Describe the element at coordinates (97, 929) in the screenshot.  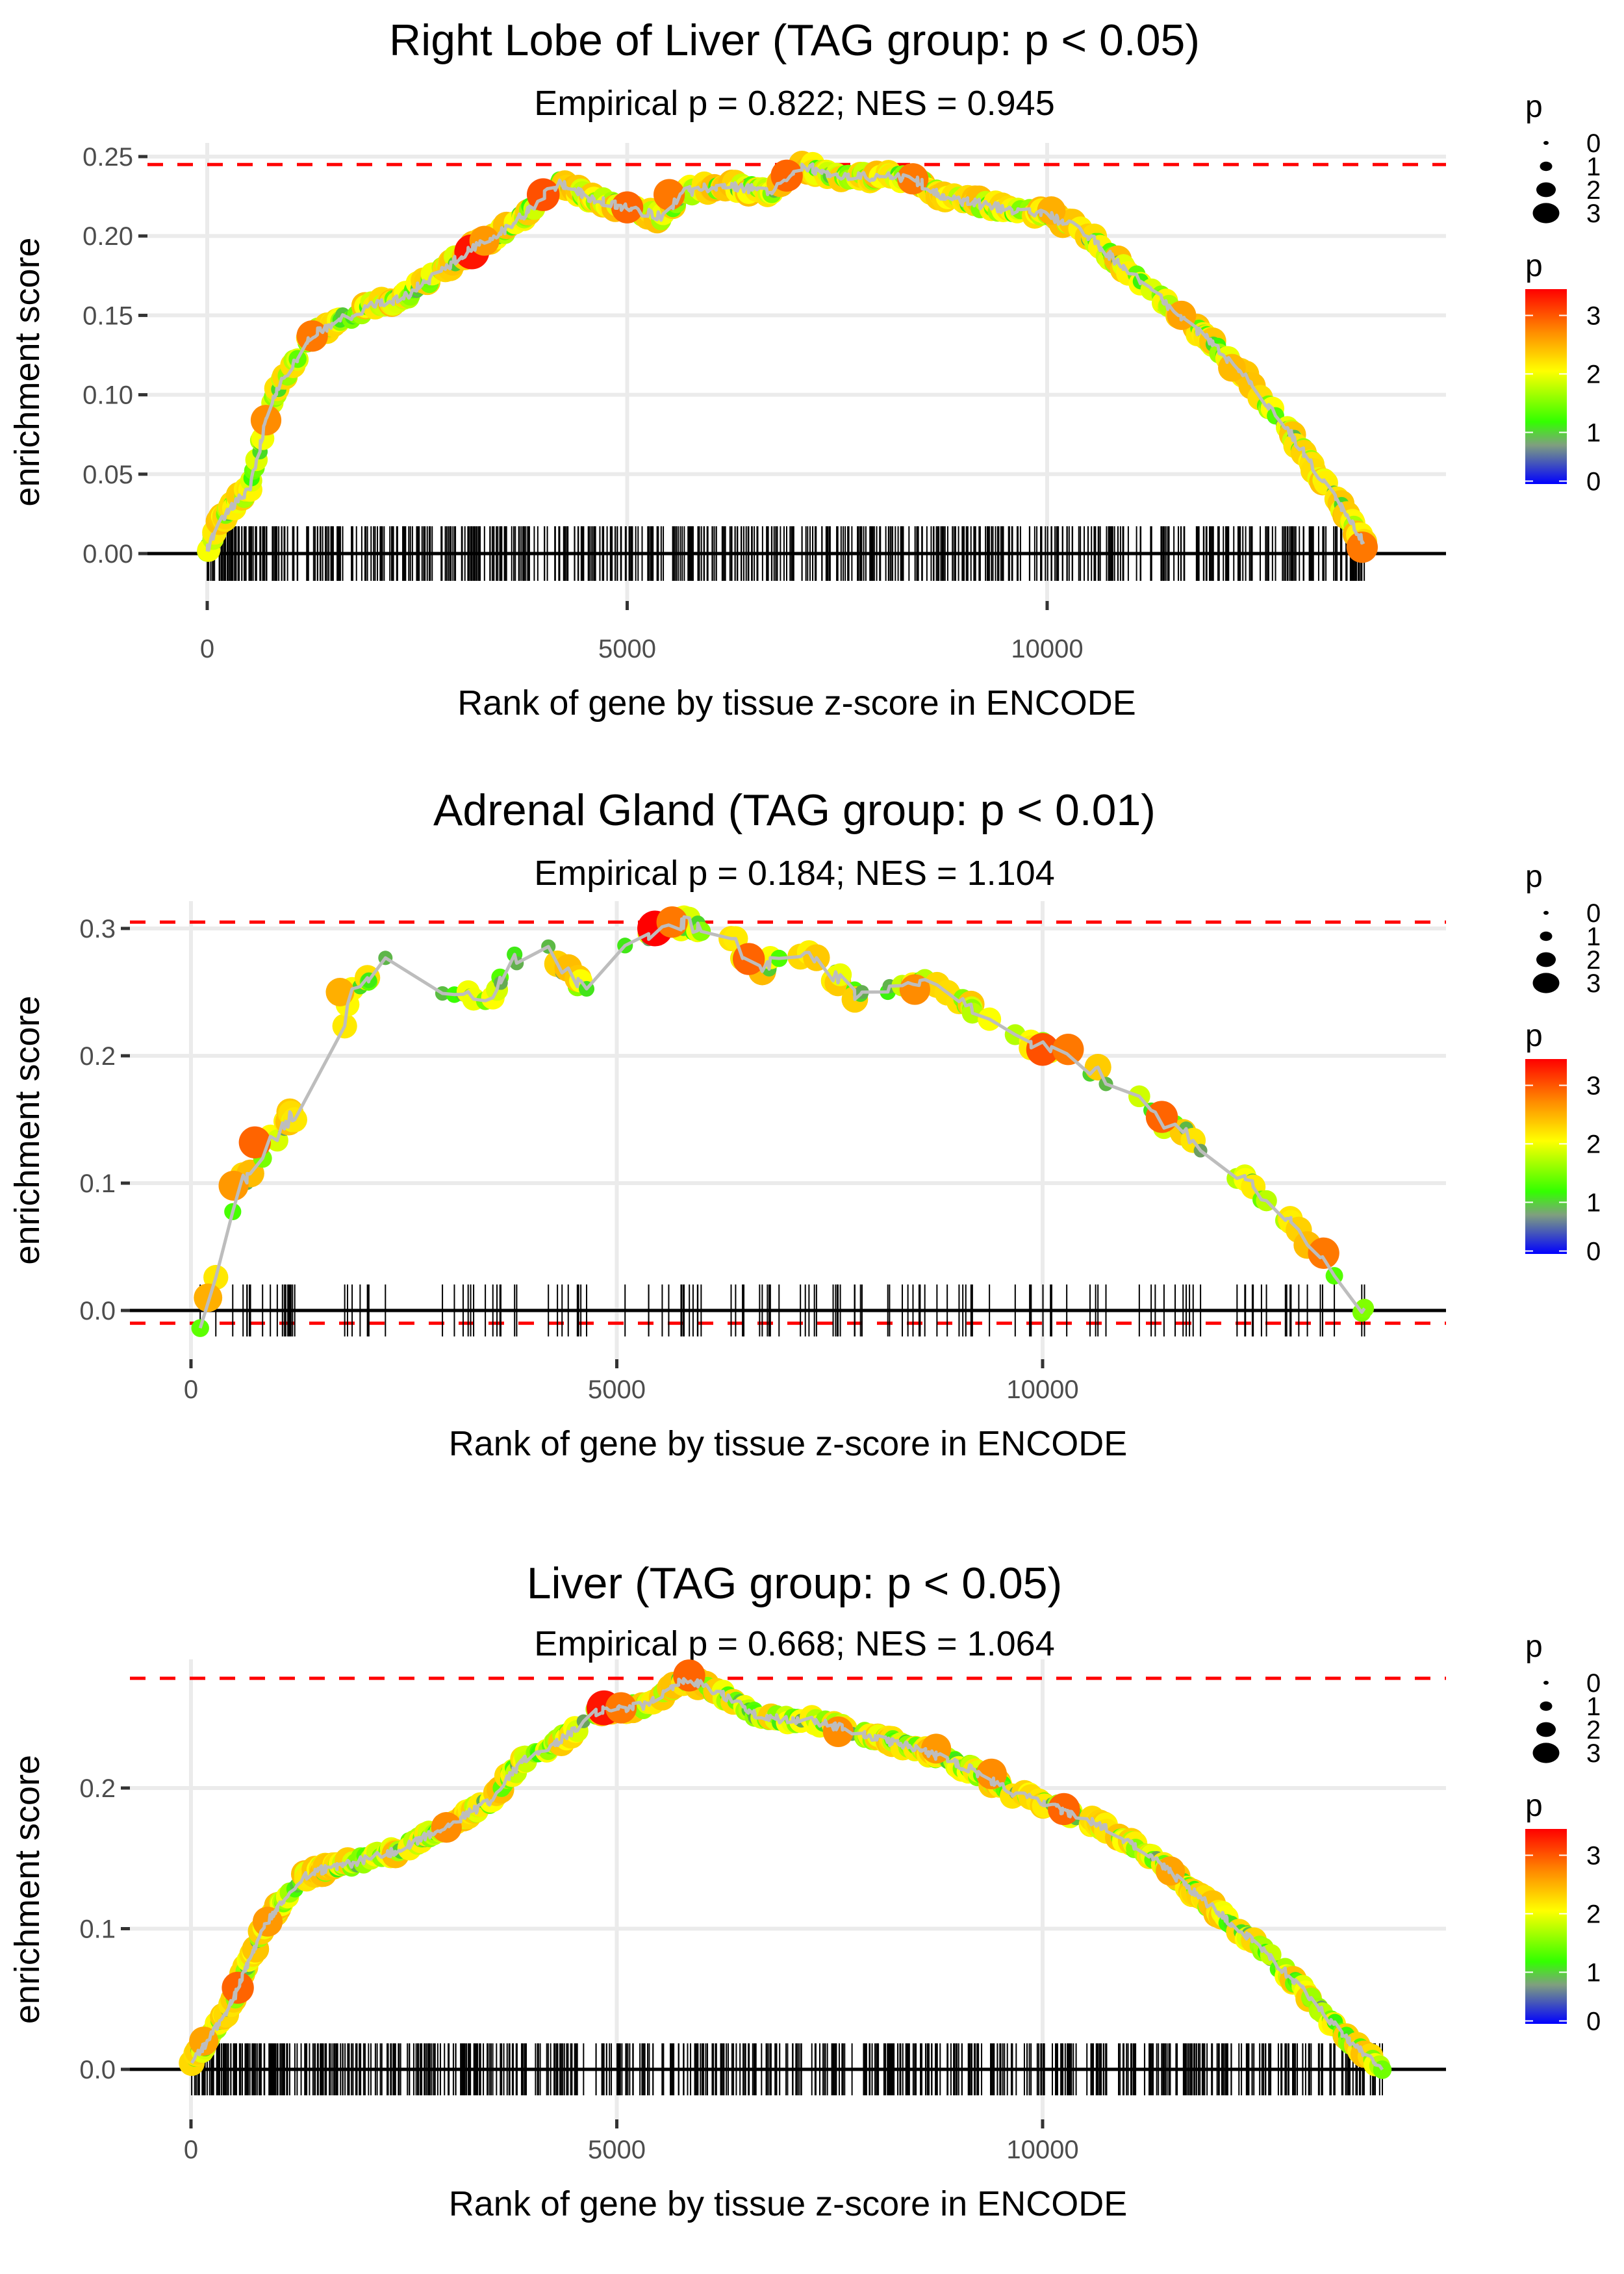
I see `y-tick-label: 0.3` at that location.